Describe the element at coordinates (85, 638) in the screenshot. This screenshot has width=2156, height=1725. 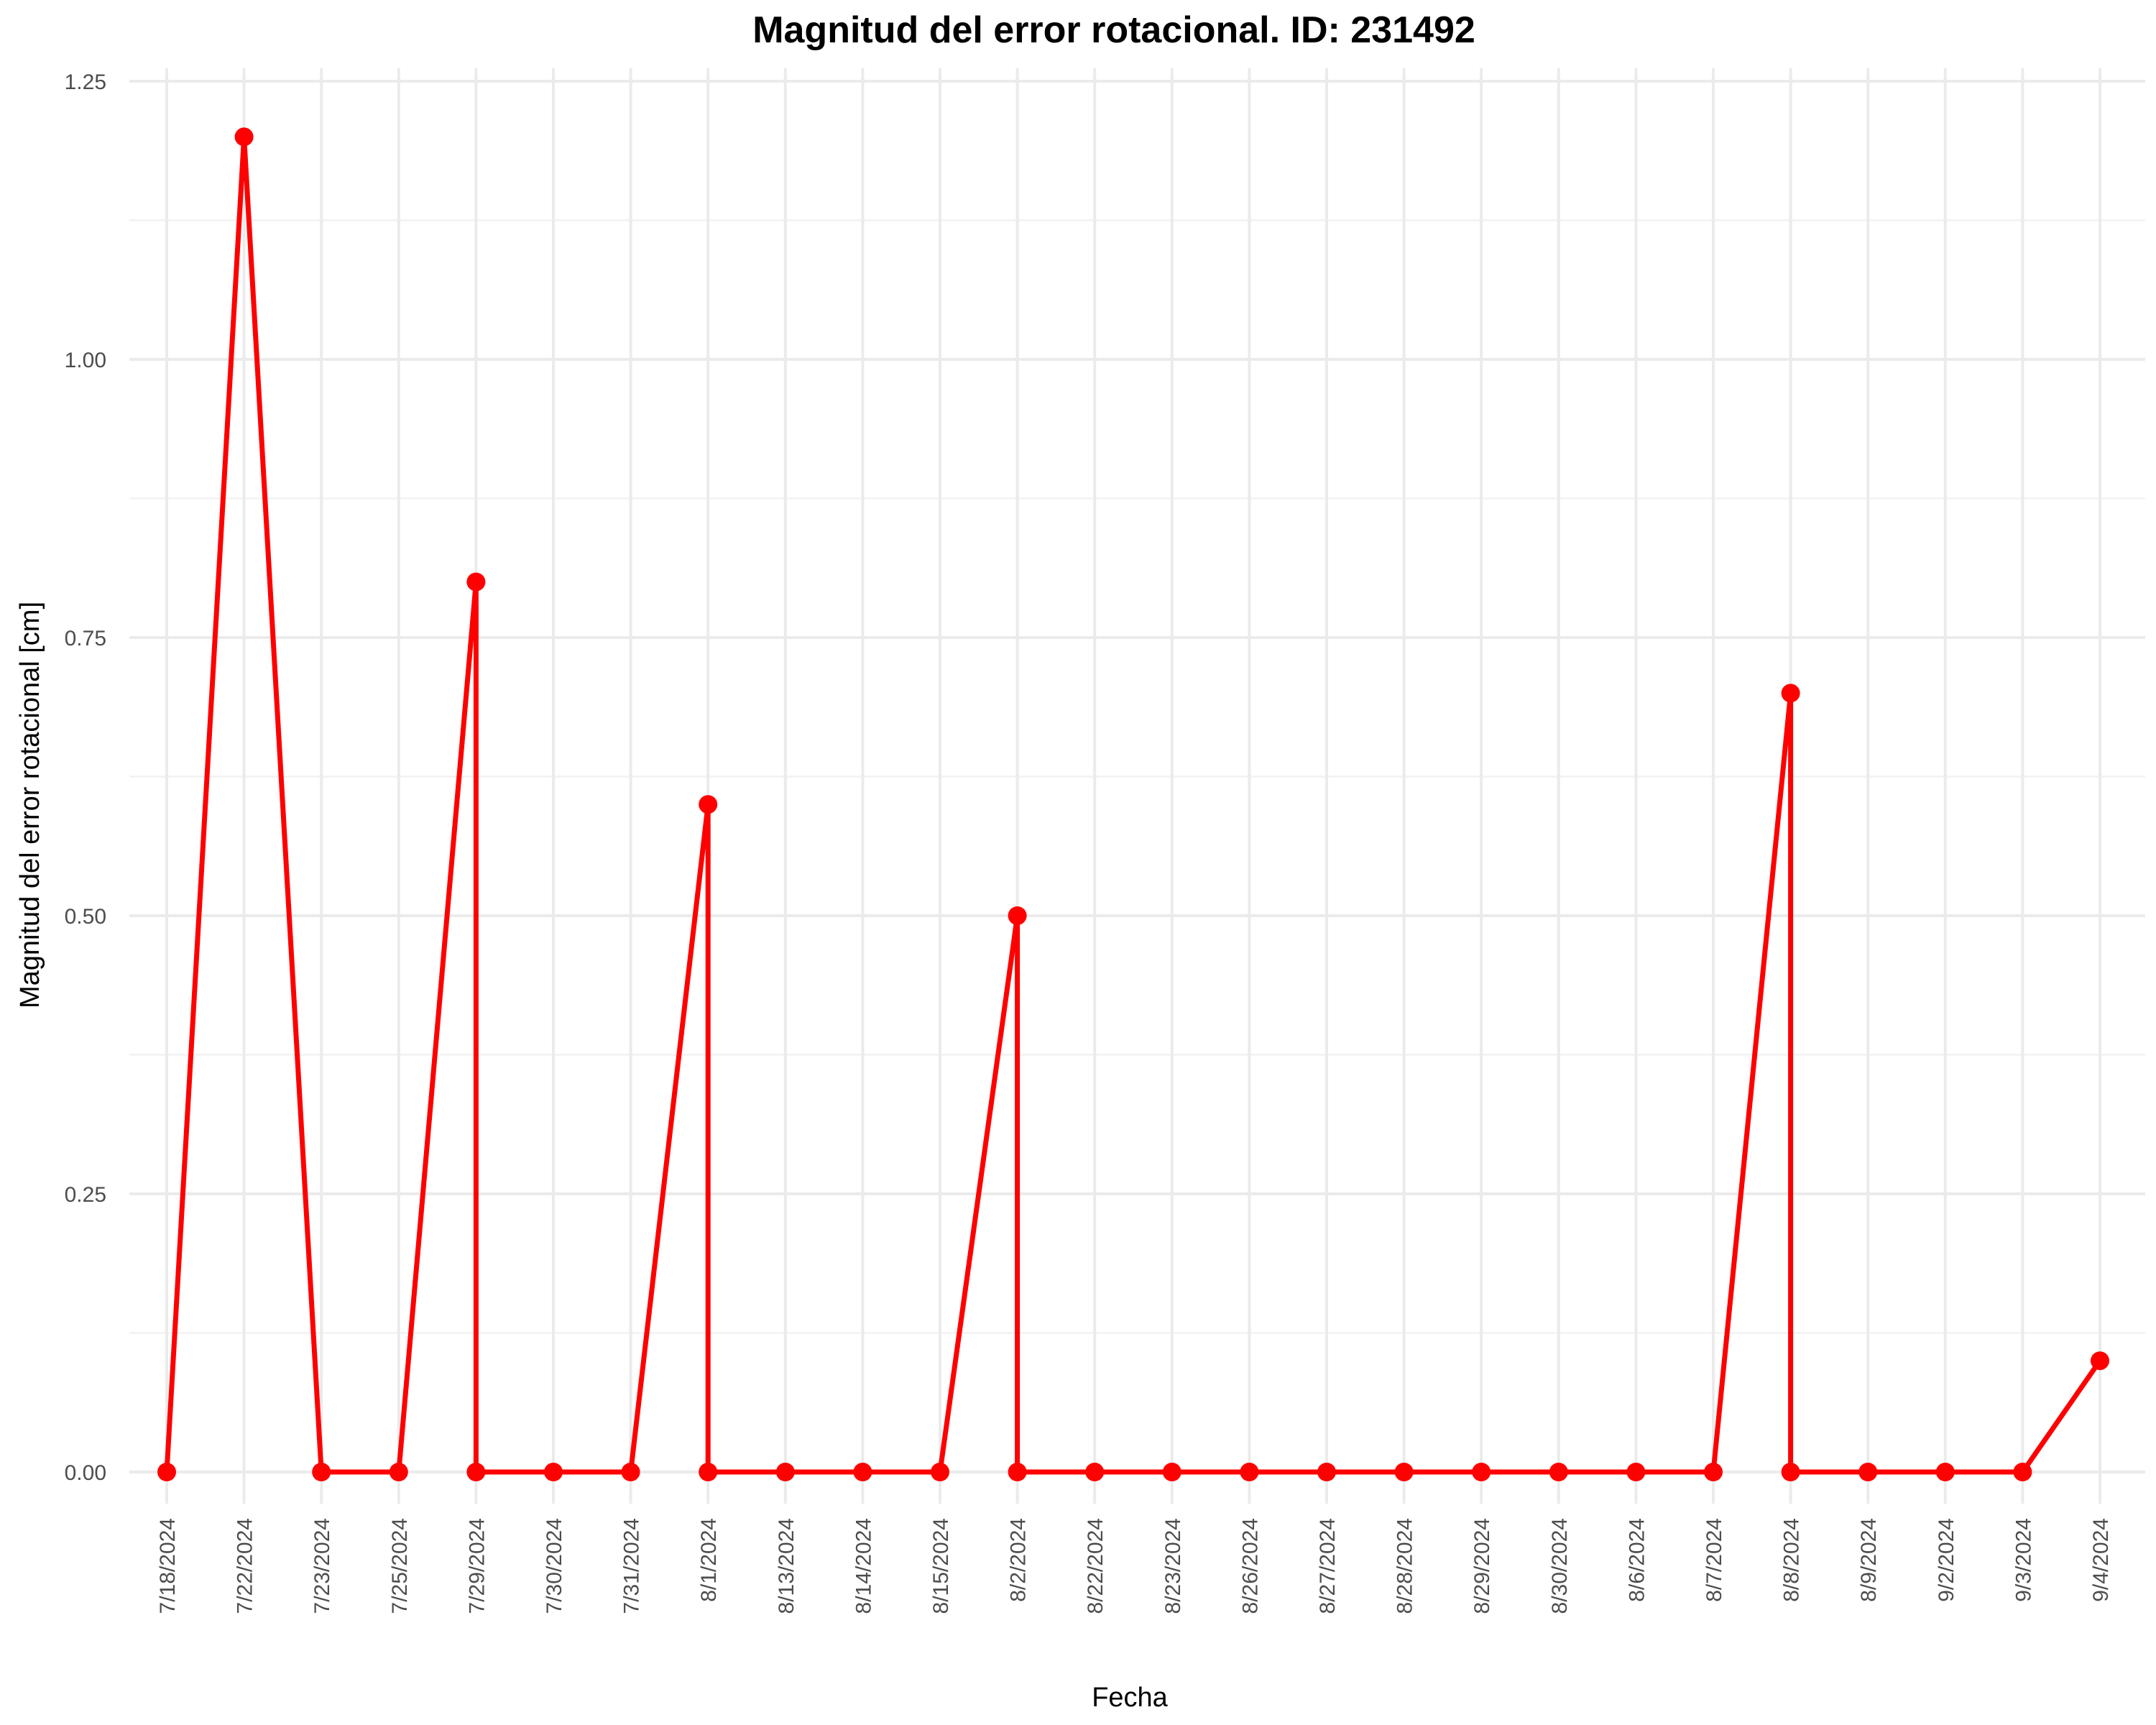
I see `y-tick-label: 0.75` at that location.